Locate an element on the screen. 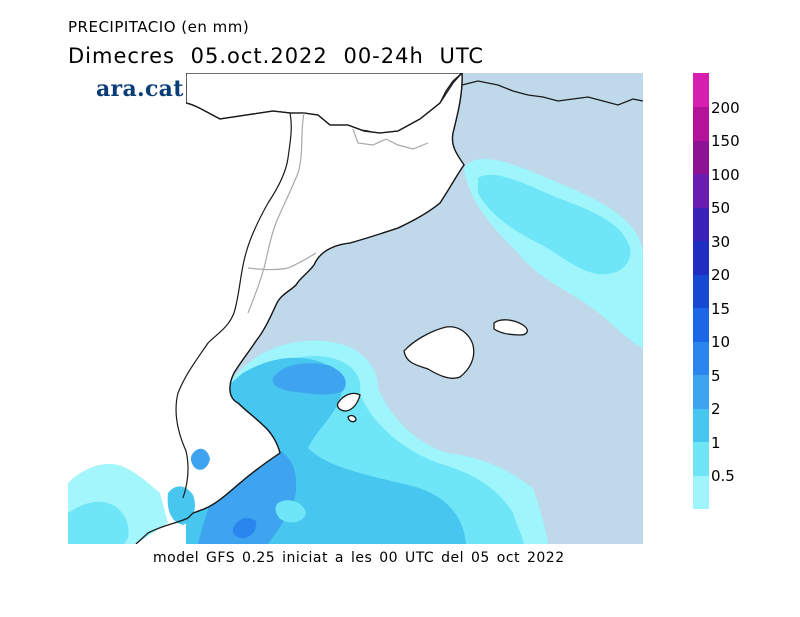 The height and width of the screenshot is (617, 800). legend-label: 0.5 is located at coordinates (723, 476).